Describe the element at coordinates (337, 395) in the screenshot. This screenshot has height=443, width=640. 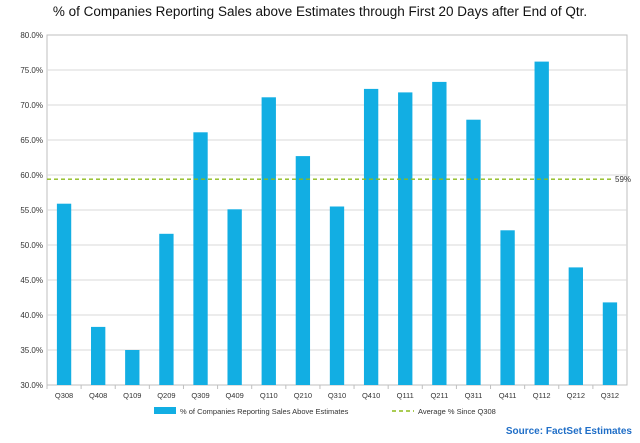
I see `x-tick-label: Q310` at that location.